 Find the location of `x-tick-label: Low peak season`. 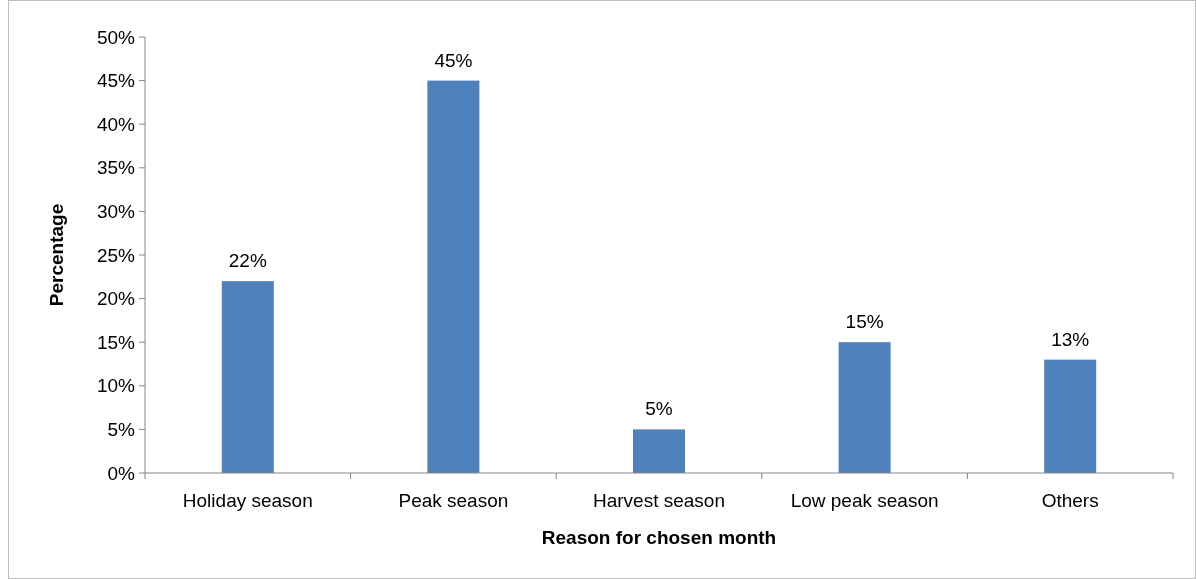

x-tick-label: Low peak season is located at coordinates (864, 500).